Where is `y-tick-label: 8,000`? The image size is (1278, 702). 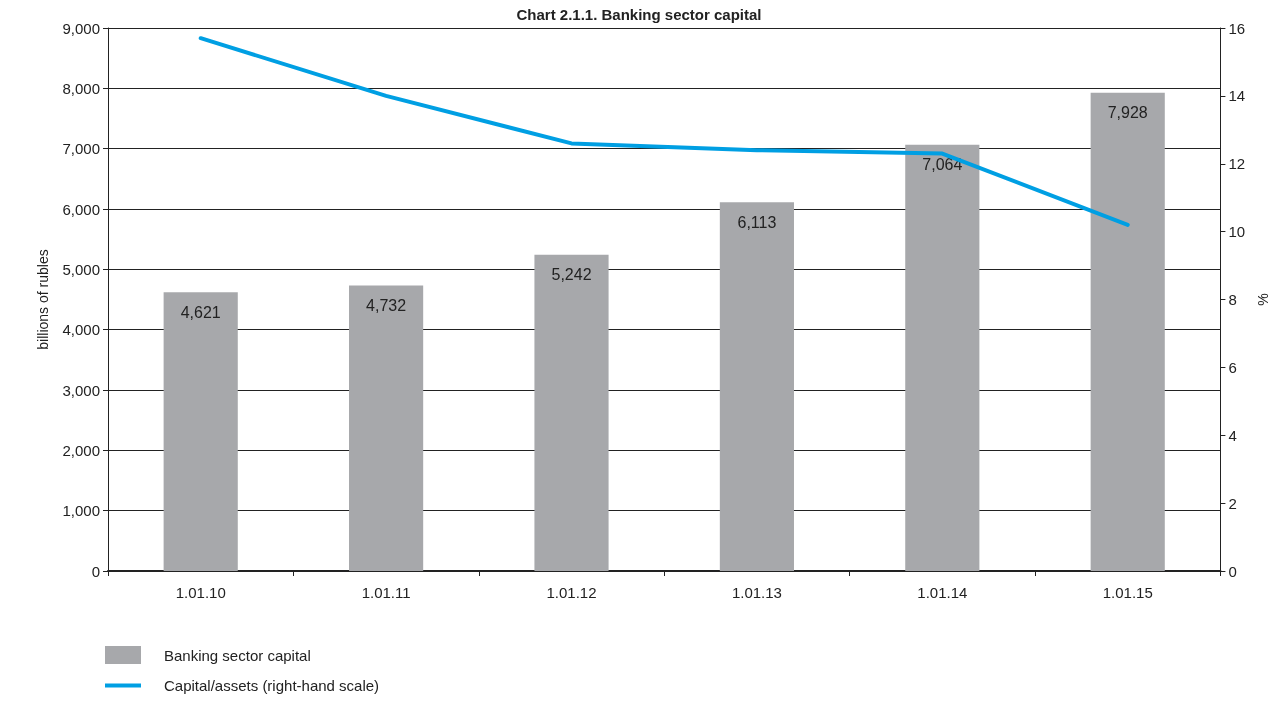
y-tick-label: 8,000 is located at coordinates (81, 88).